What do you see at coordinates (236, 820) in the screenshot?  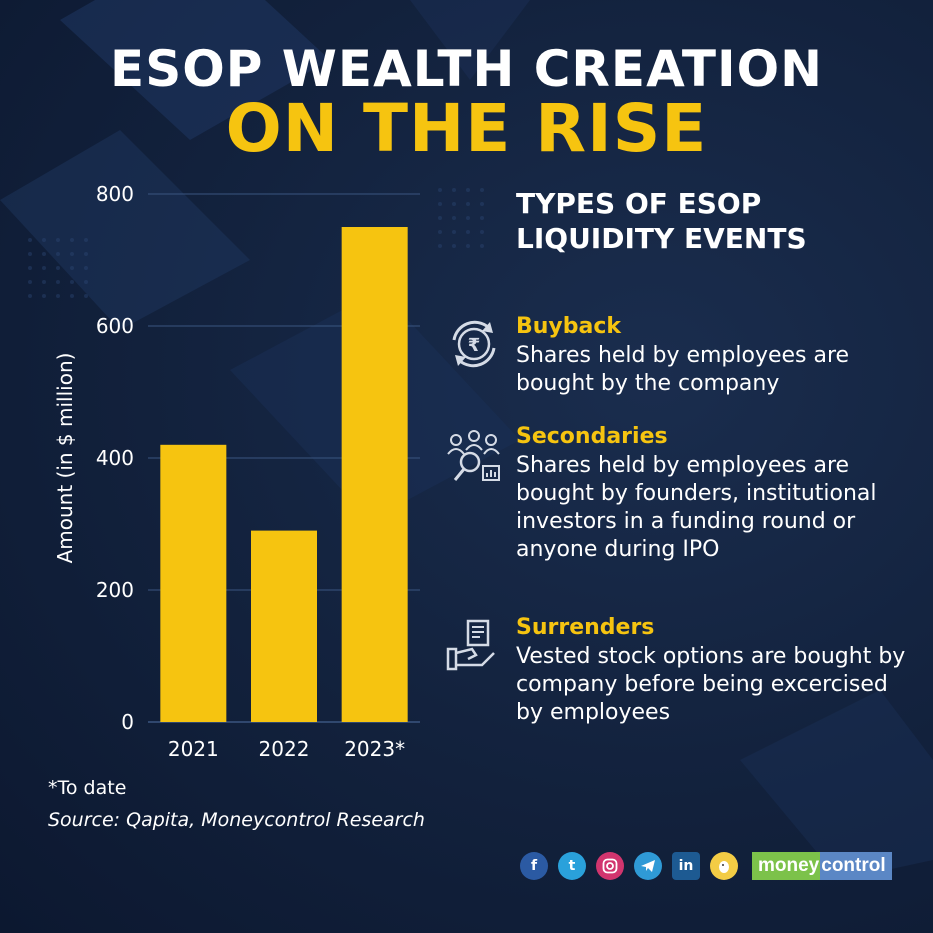 I see `source-note: Source: Qapita, Moneycontrol Research` at bounding box center [236, 820].